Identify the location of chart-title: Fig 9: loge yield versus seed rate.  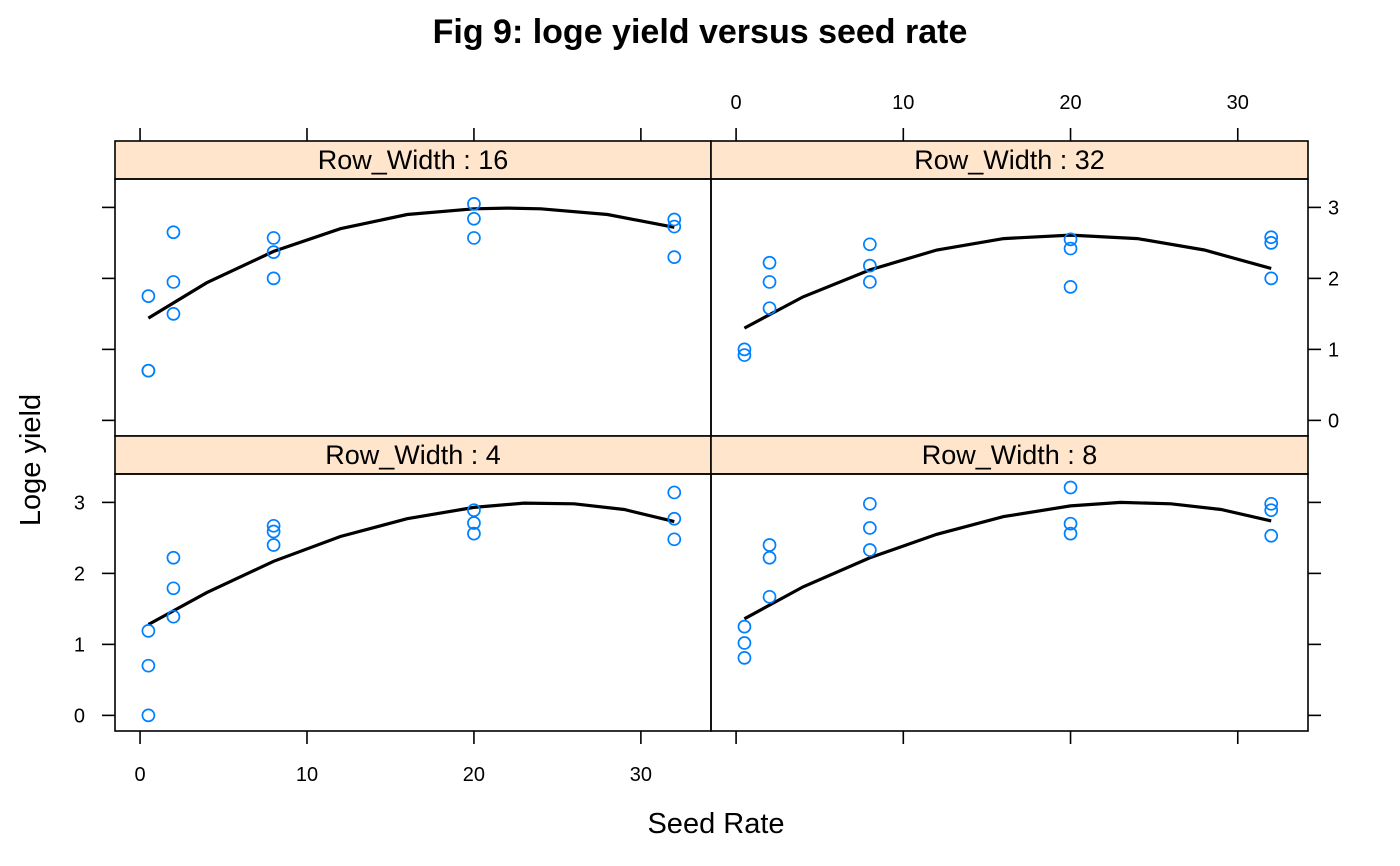
(700, 32).